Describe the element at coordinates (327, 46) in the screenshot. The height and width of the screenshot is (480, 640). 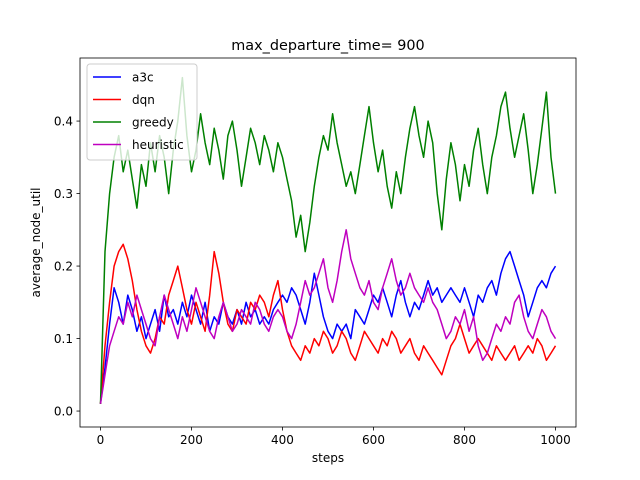
I see `chart-title: max_departure_time= 900` at that location.